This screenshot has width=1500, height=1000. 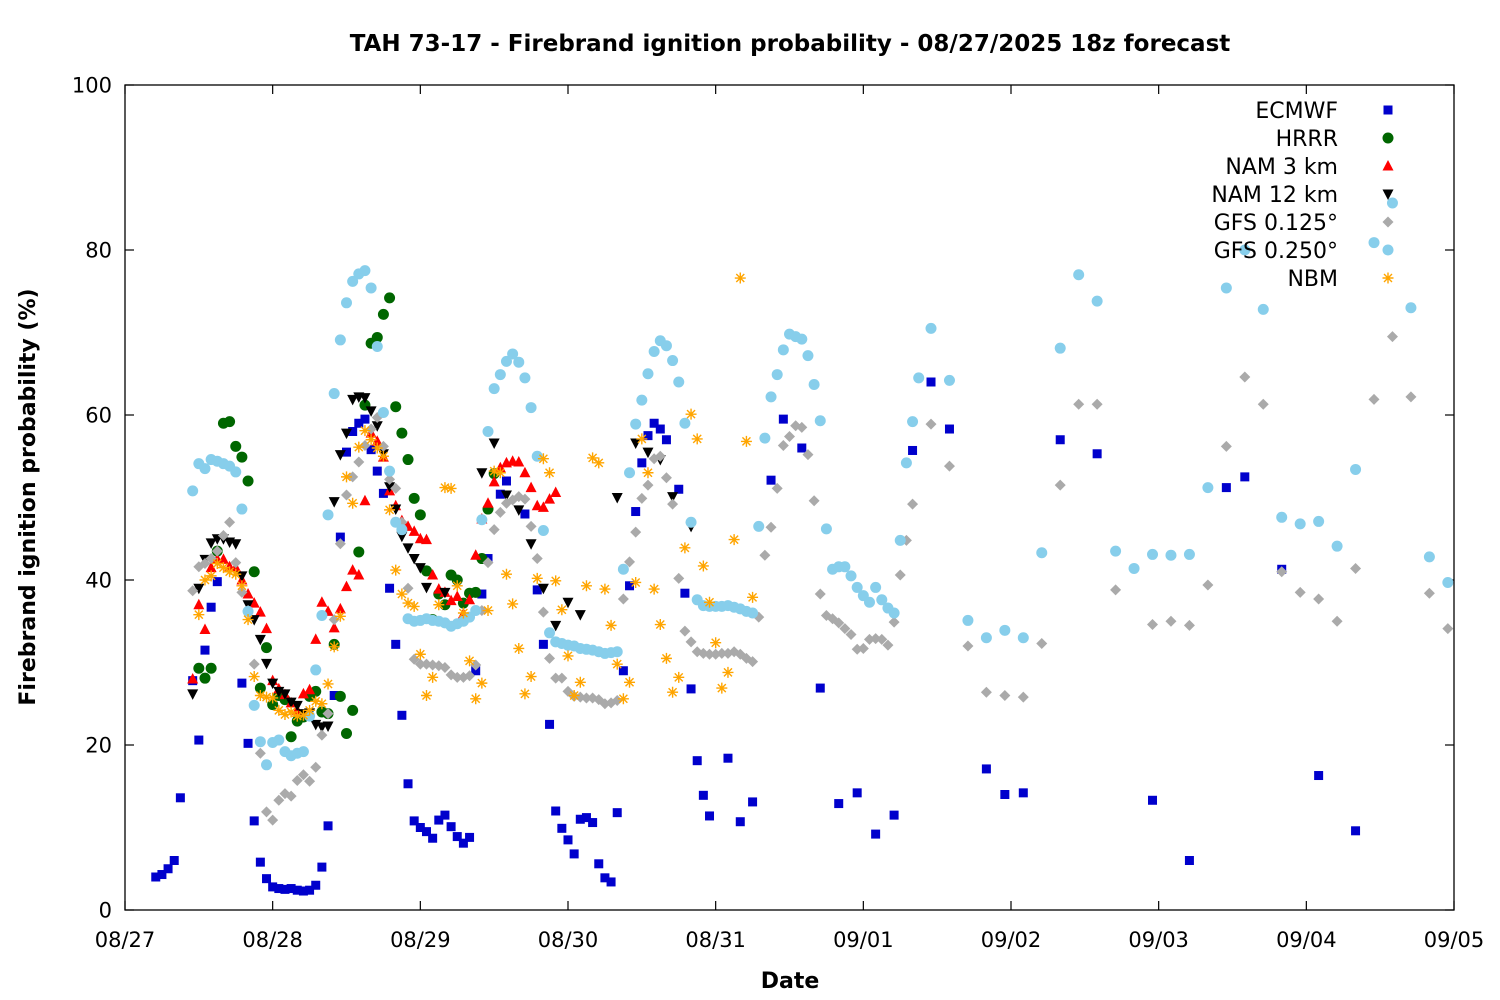 What do you see at coordinates (1158, 940) in the screenshot?
I see `x-tick-label: 09/03` at bounding box center [1158, 940].